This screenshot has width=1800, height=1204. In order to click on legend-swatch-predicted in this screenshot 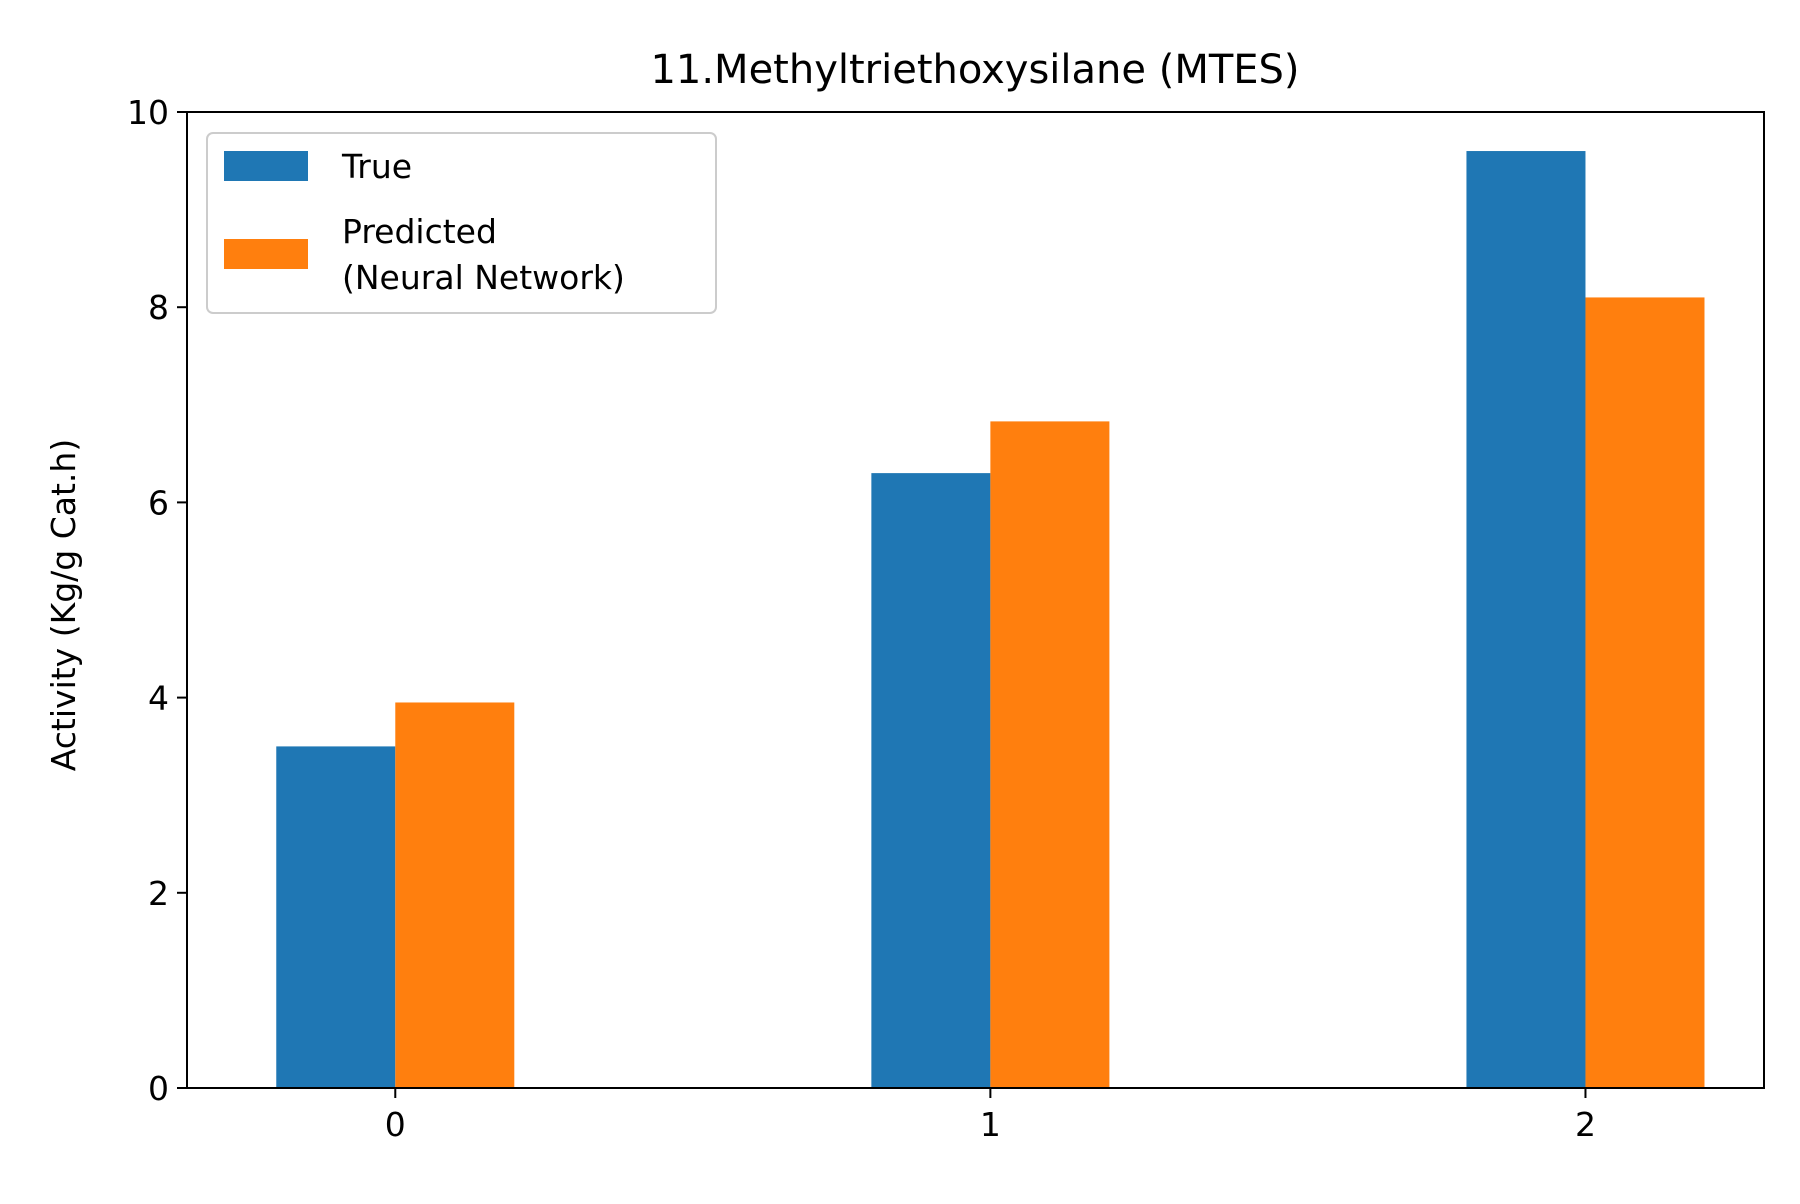, I will do `click(266, 254)`.